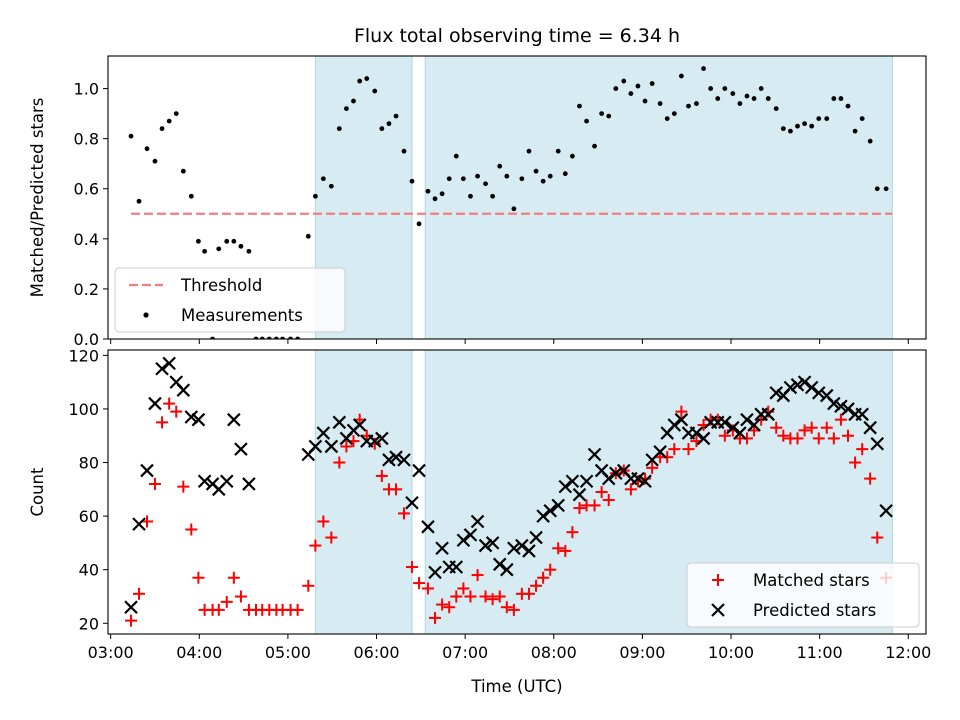 The image size is (960, 720). What do you see at coordinates (146, 315) in the screenshot?
I see `legend-measurement-swatch` at bounding box center [146, 315].